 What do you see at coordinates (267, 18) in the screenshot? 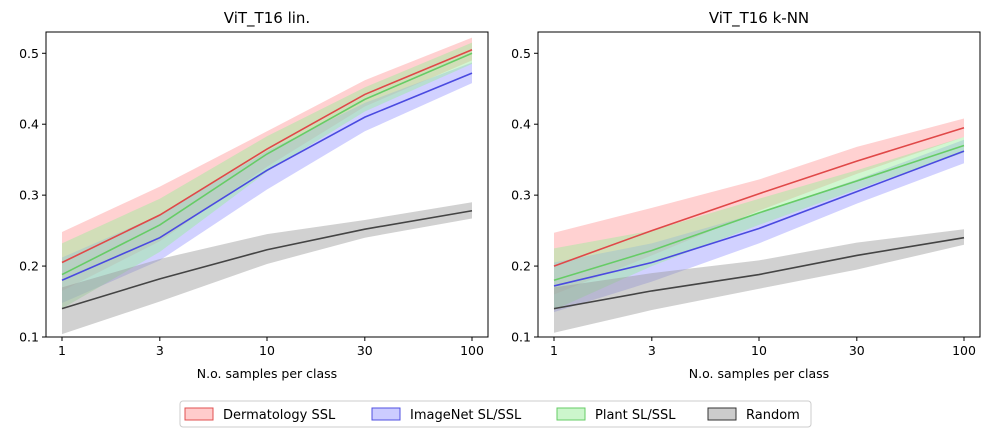
I see `chart-title: ViT_T16 lin.` at bounding box center [267, 18].